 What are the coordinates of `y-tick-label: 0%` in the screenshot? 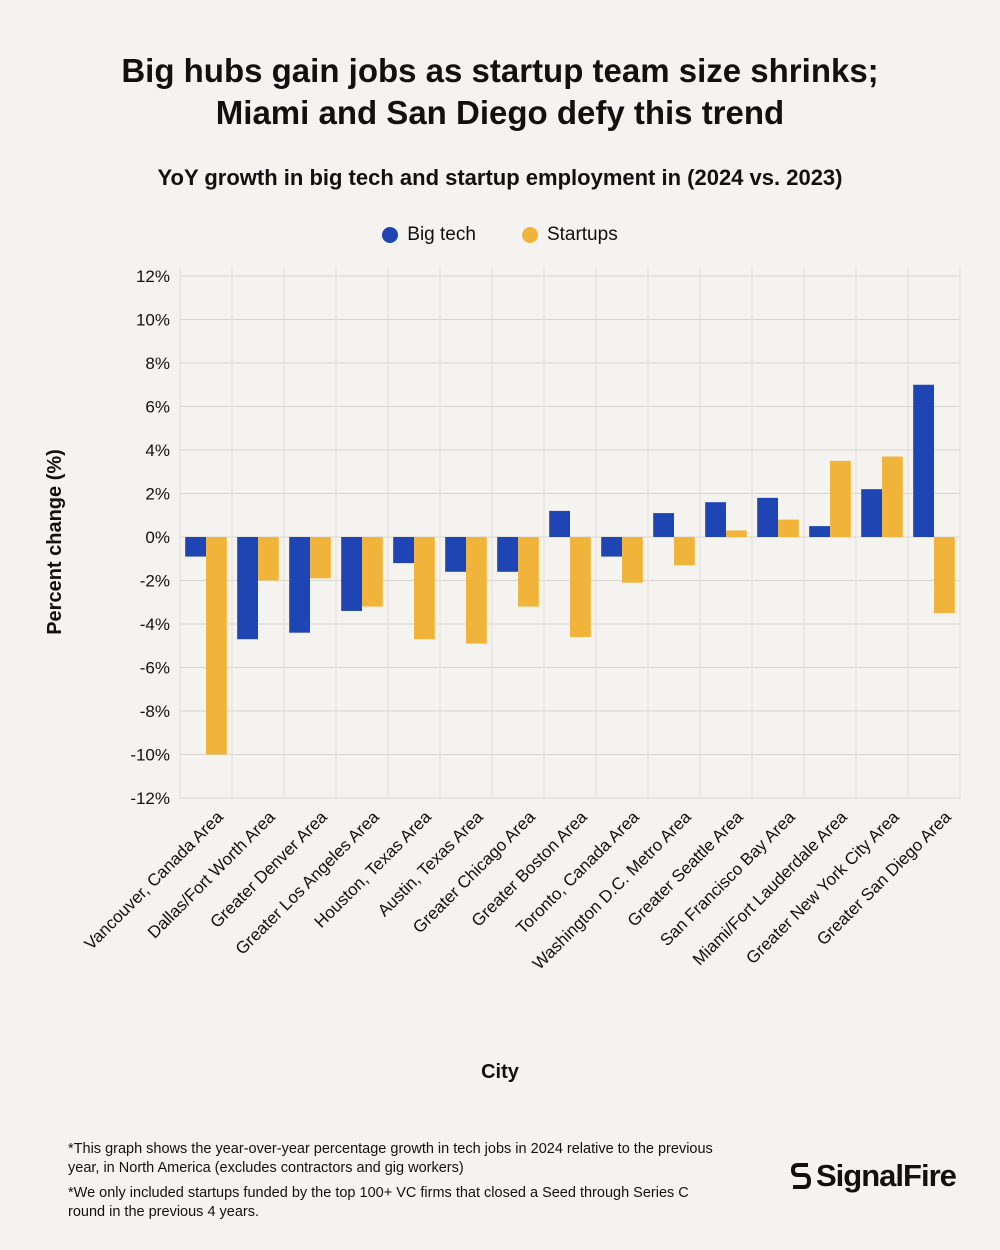 It's located at (157, 537).